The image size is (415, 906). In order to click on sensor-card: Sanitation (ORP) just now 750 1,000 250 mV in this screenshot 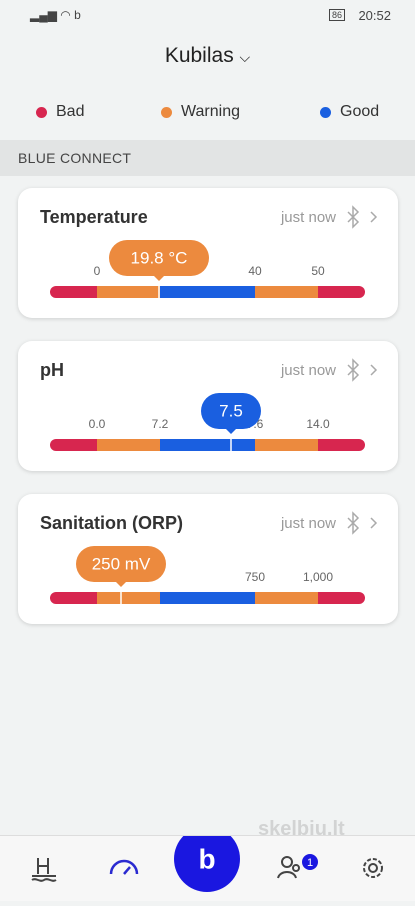, I will do `click(208, 559)`.